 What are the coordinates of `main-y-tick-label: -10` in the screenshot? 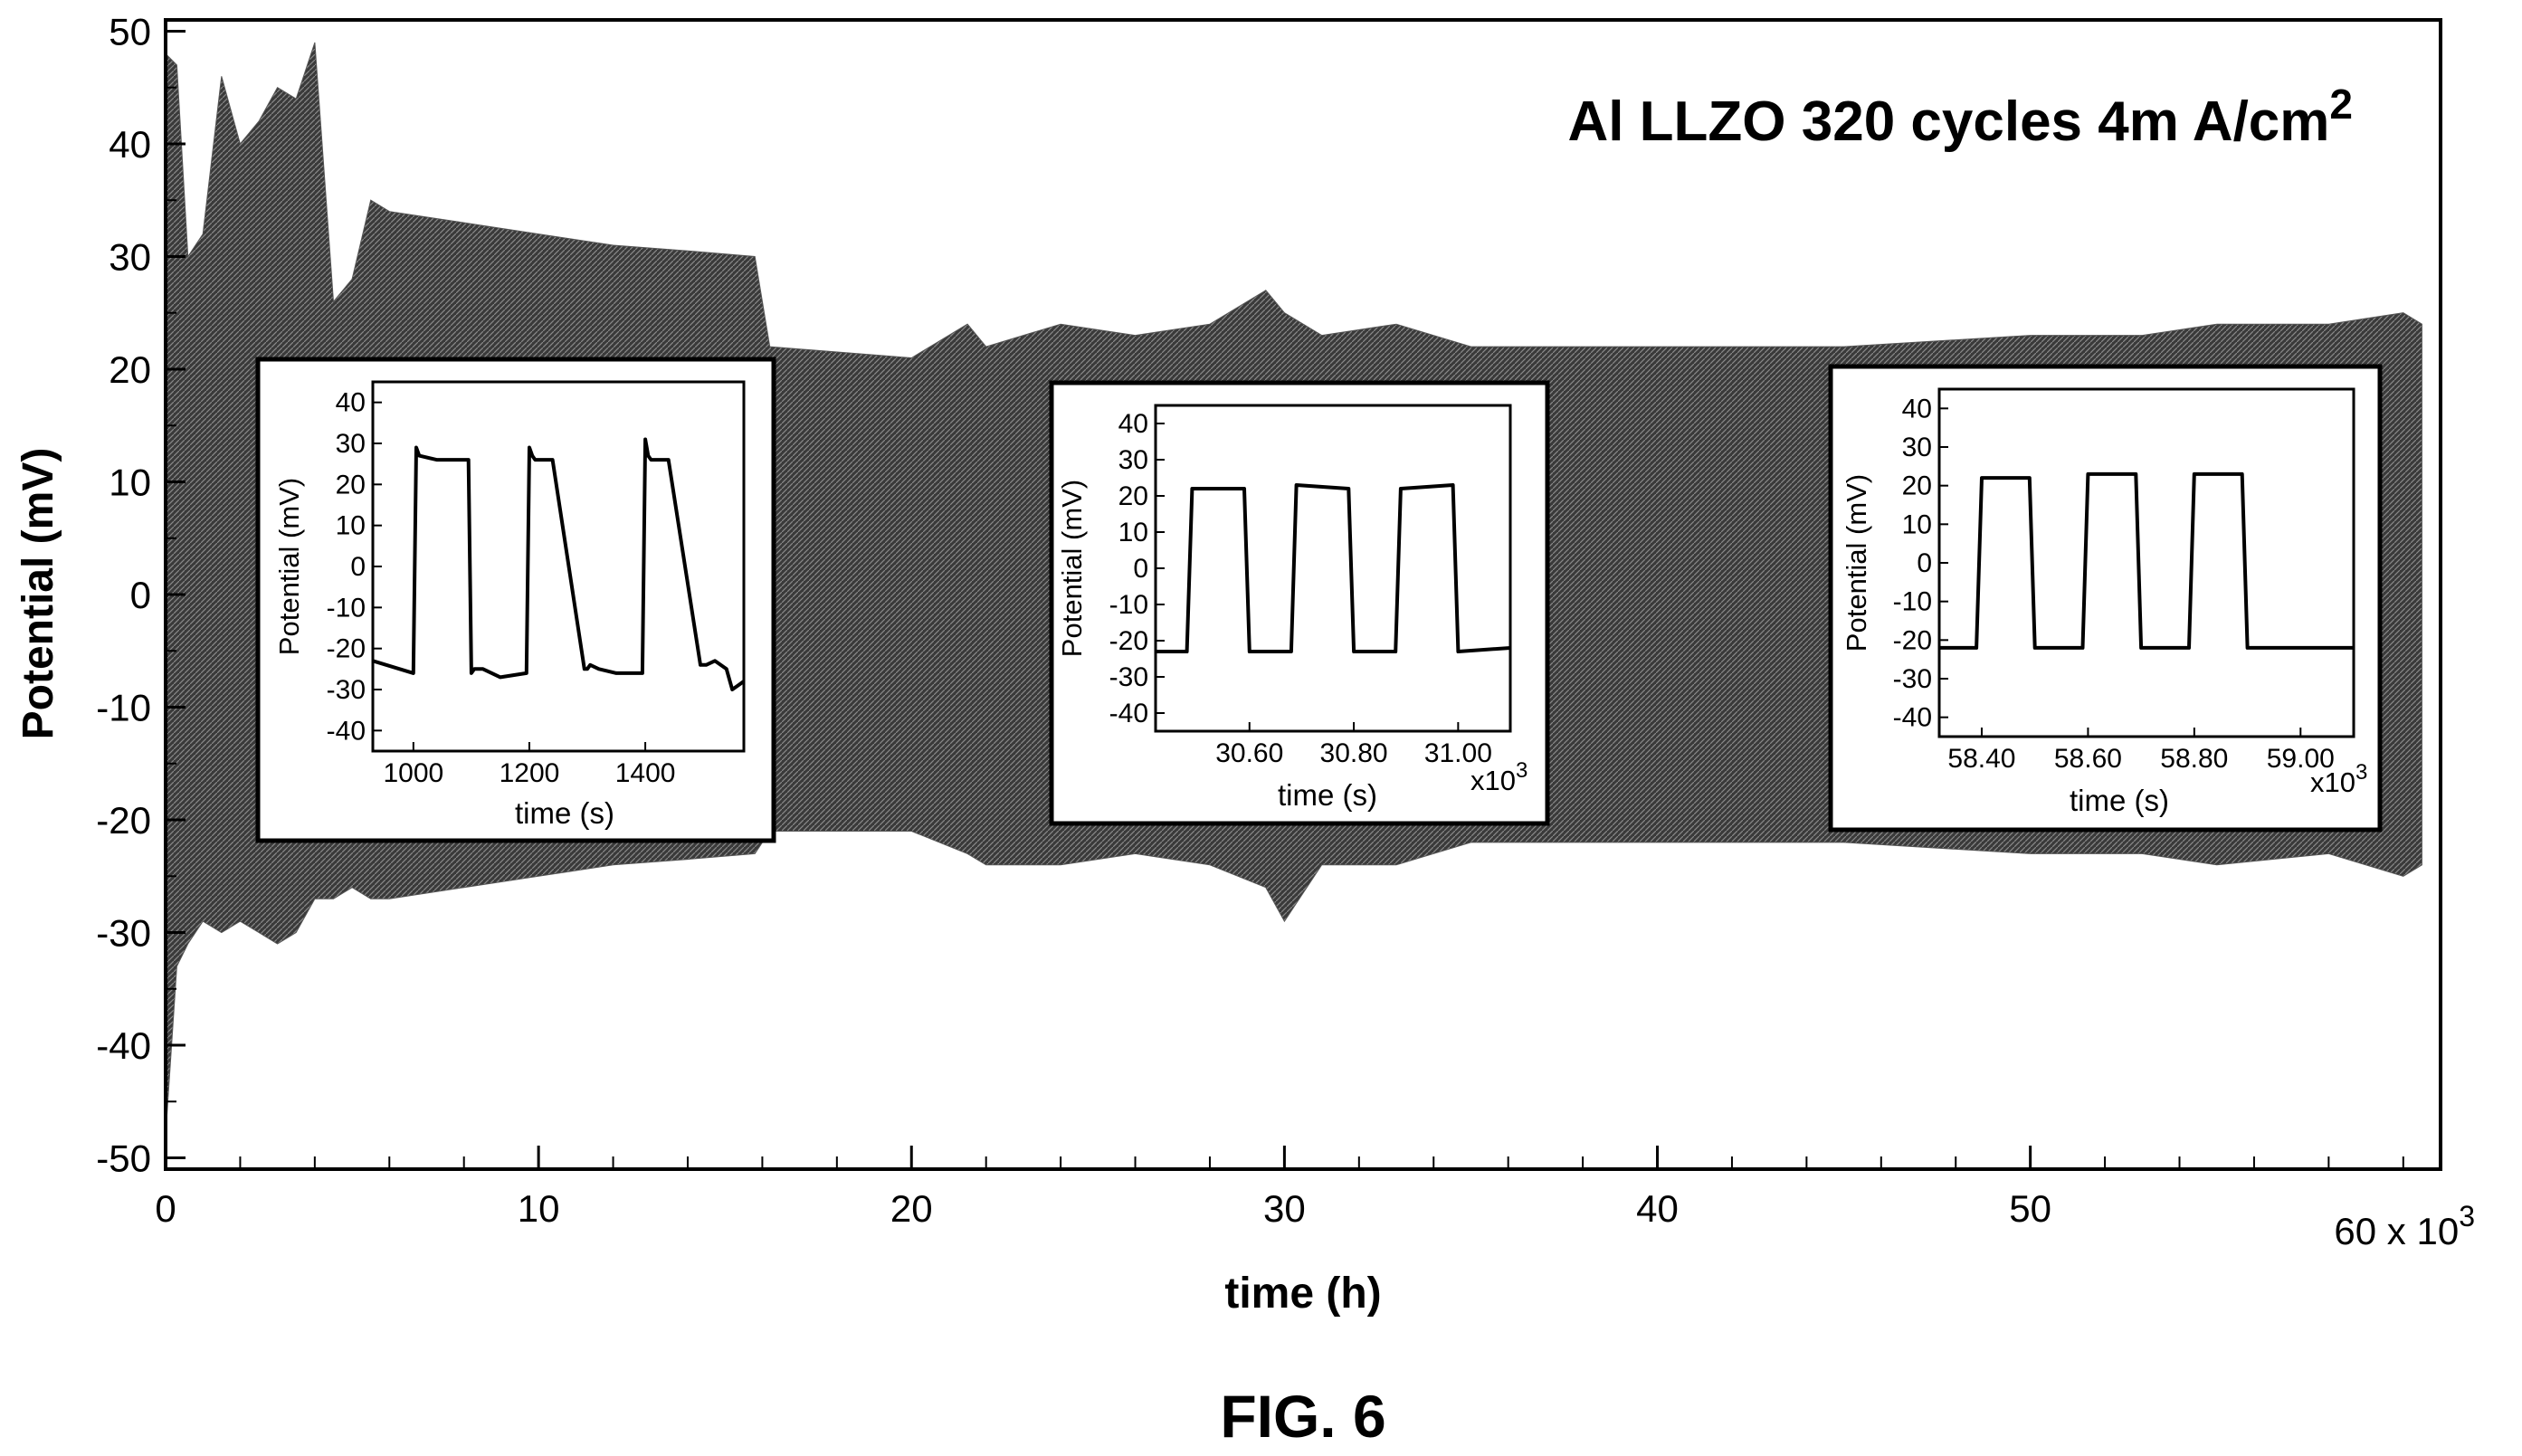 It's located at (124, 708).